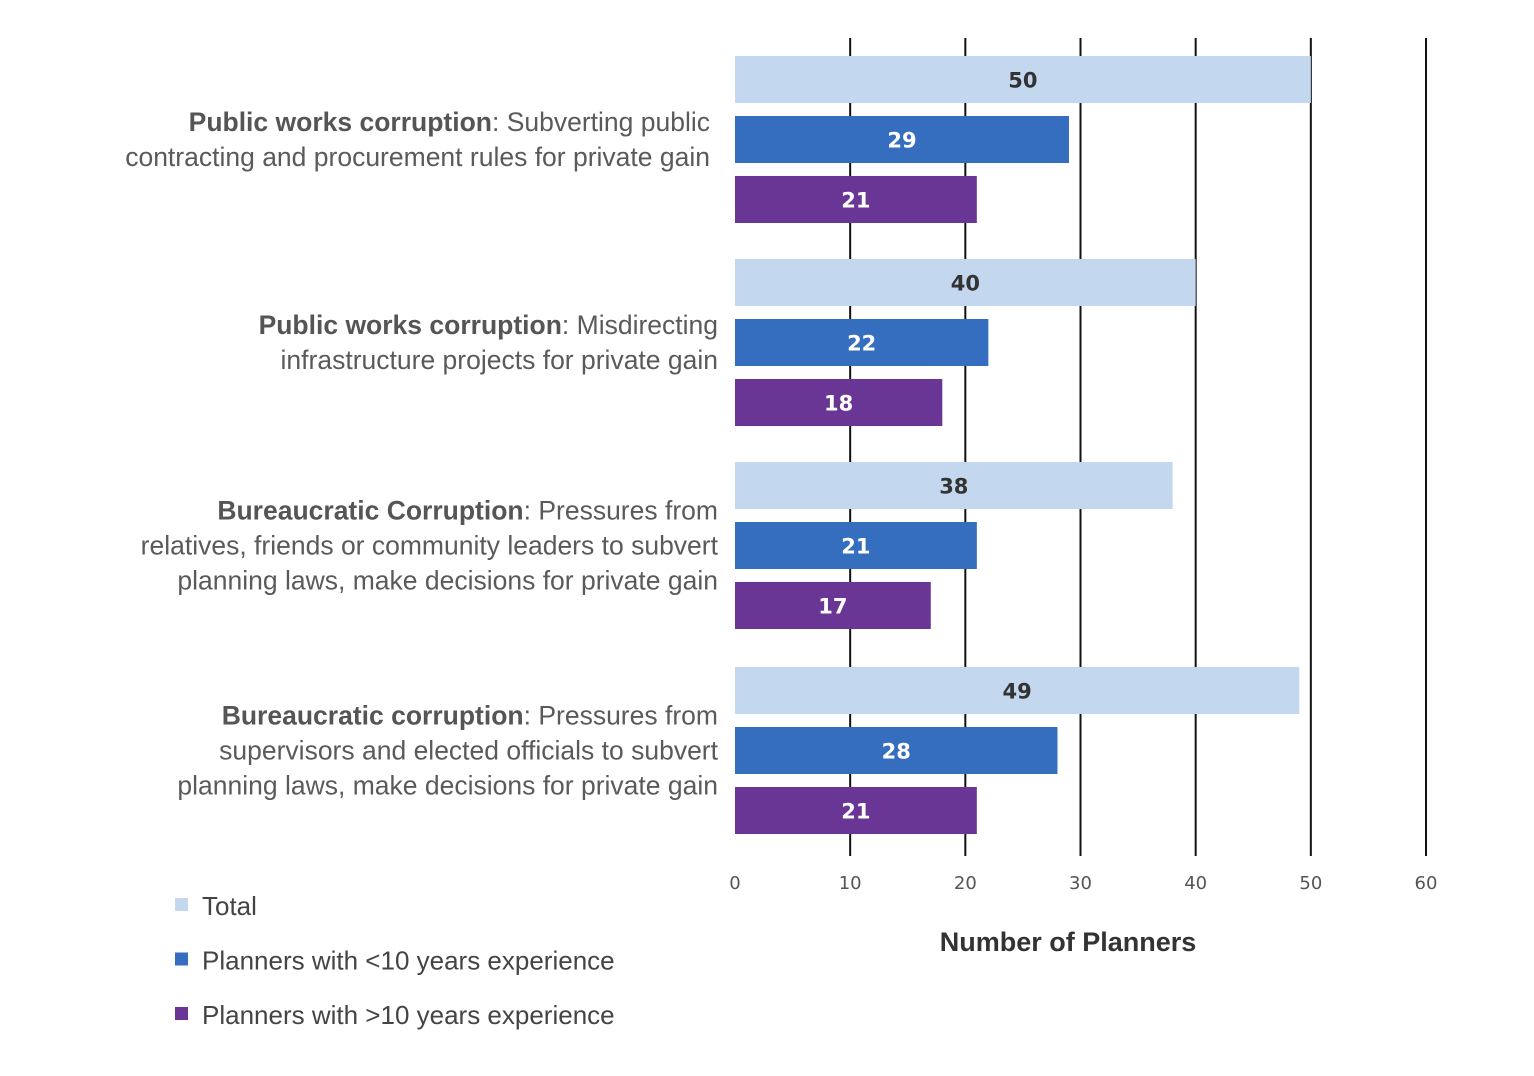 The width and height of the screenshot is (1534, 1076). Describe the element at coordinates (408, 1015) in the screenshot. I see `legend-label: Planners with >10 years experience` at that location.